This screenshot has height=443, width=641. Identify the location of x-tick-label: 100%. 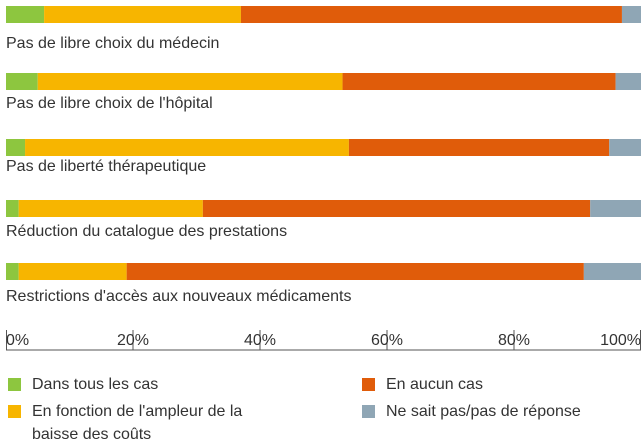
(620, 340).